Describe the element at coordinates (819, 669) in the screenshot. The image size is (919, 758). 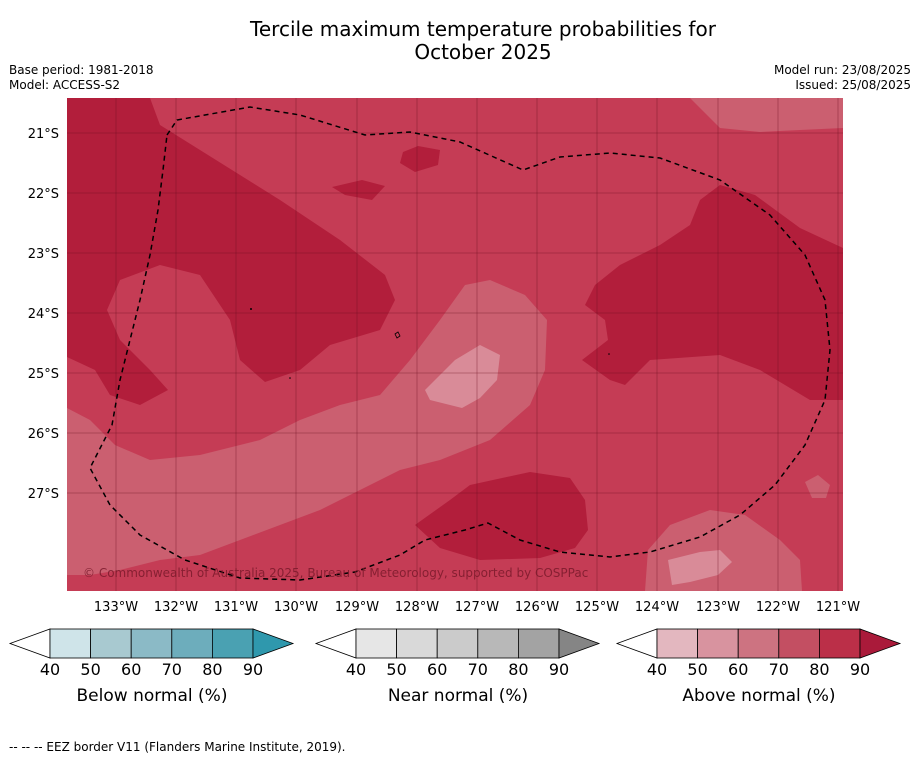
I see `colorbar-above-tick: 80` at that location.